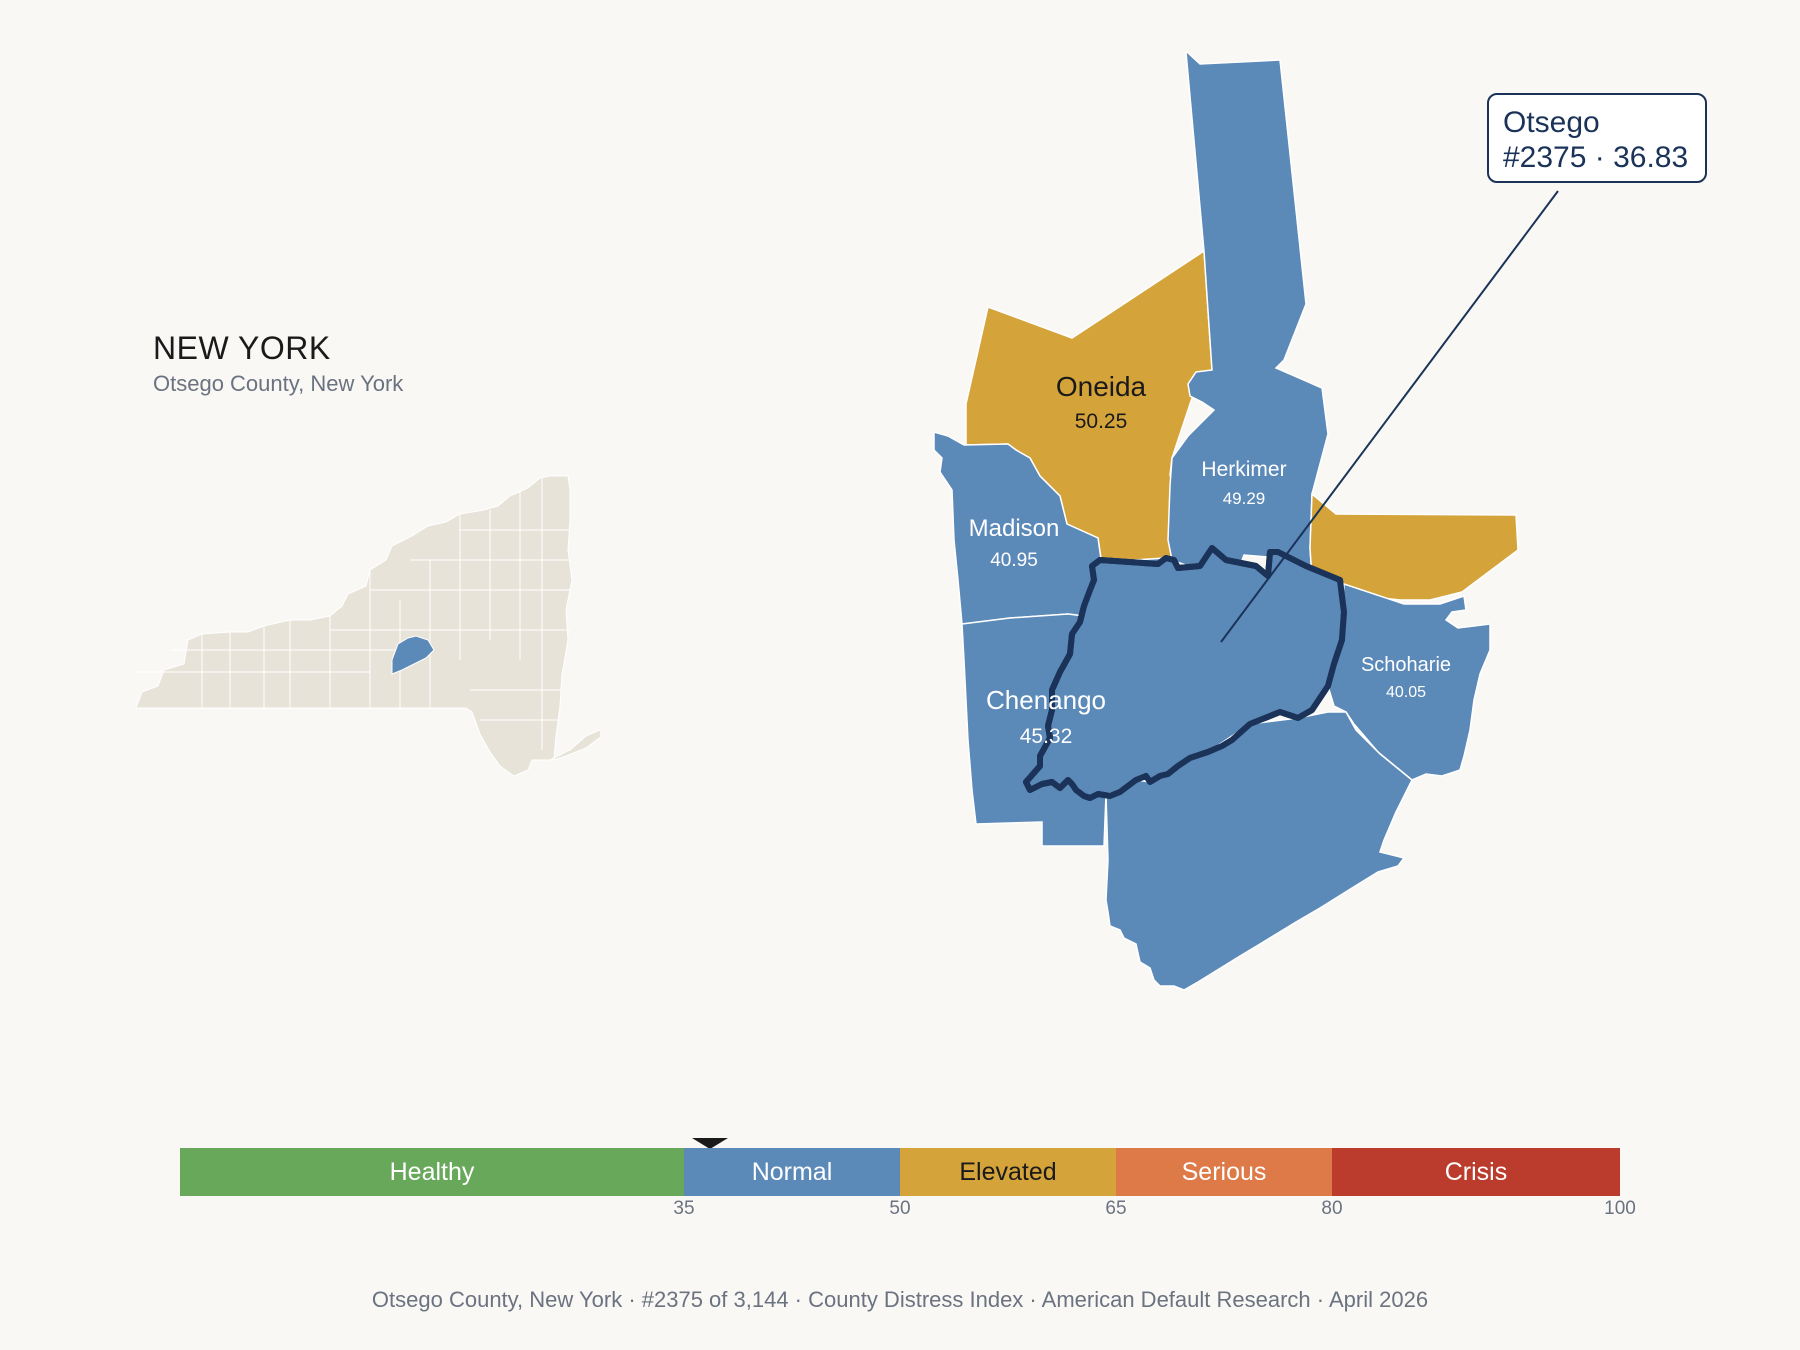 Image resolution: width=1800 pixels, height=1350 pixels. I want to click on scale-tick: 65, so click(1116, 1208).